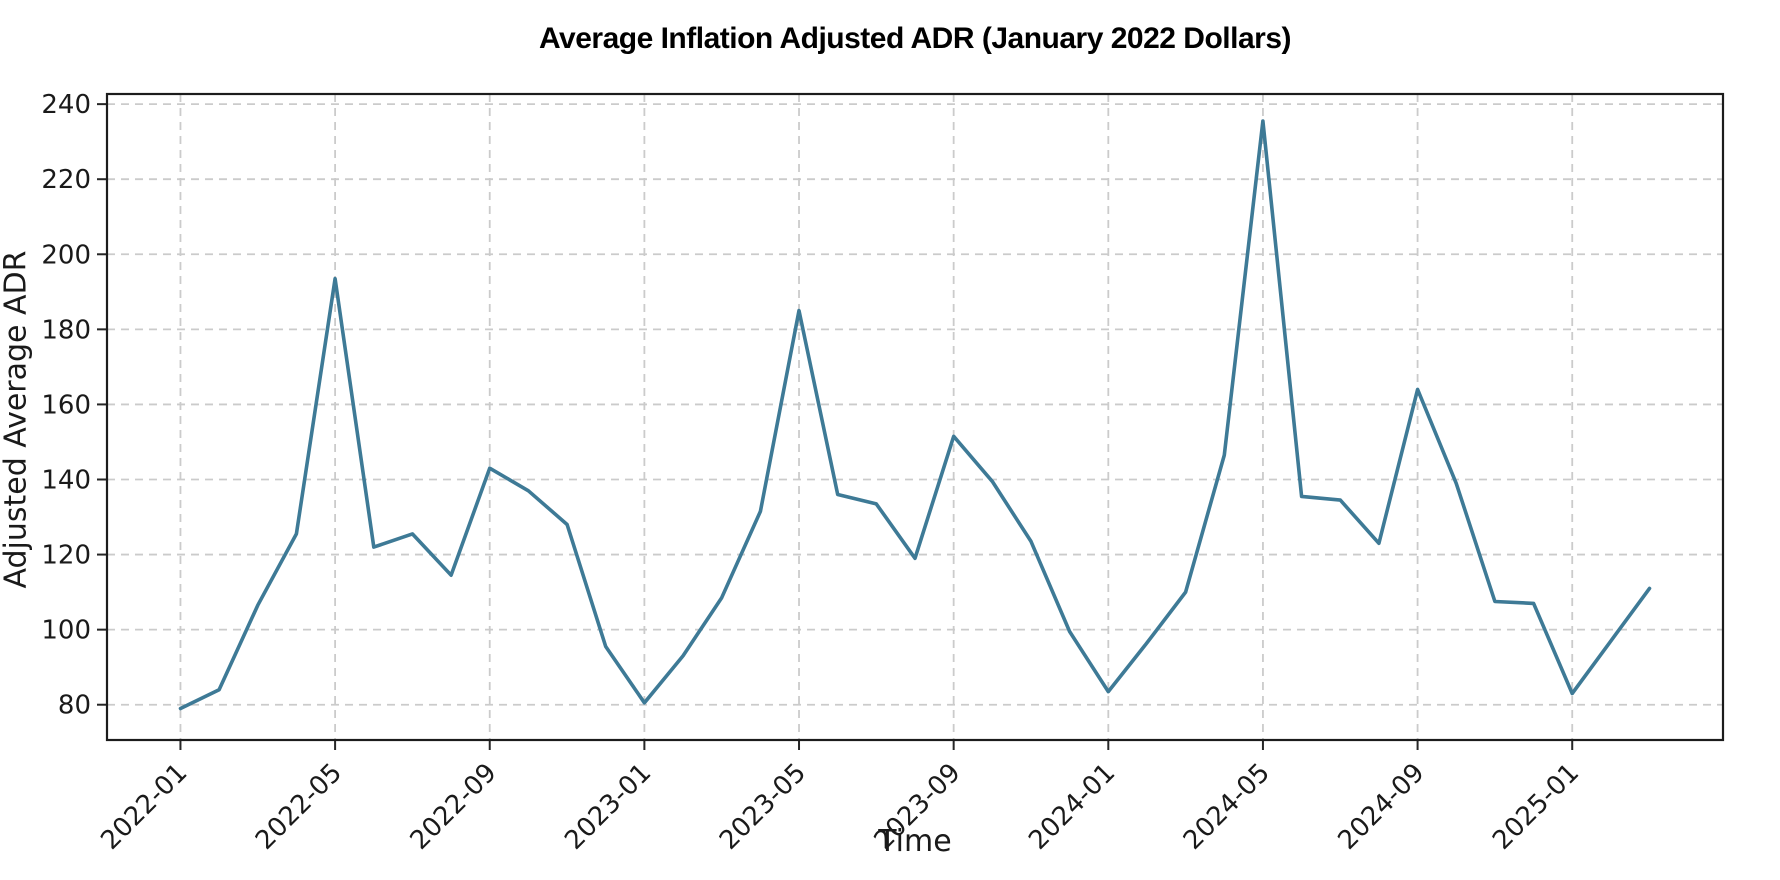  What do you see at coordinates (66, 556) in the screenshot?
I see `y-tick-label: 120` at bounding box center [66, 556].